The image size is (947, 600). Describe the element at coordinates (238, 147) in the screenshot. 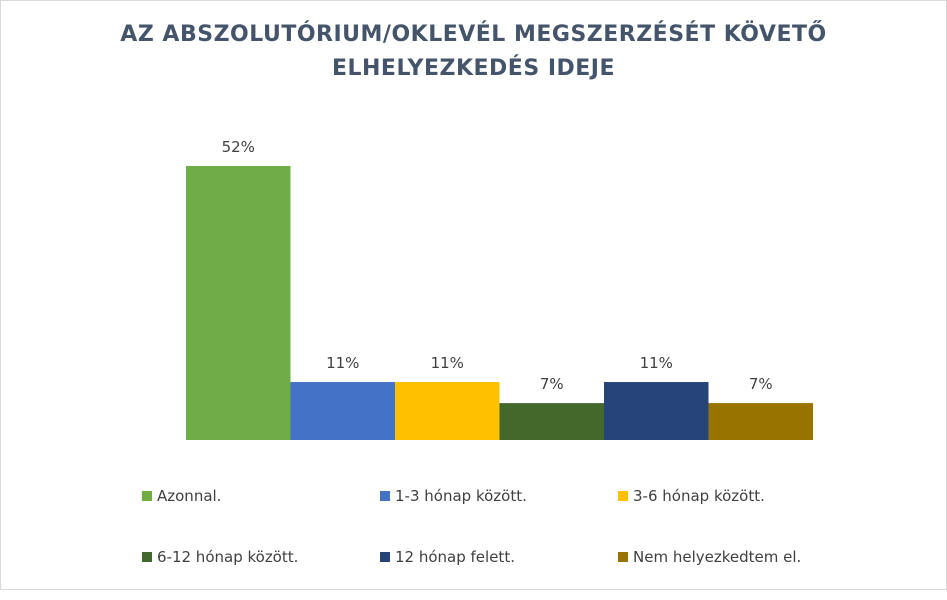

I see `data-label-1: 52%` at that location.